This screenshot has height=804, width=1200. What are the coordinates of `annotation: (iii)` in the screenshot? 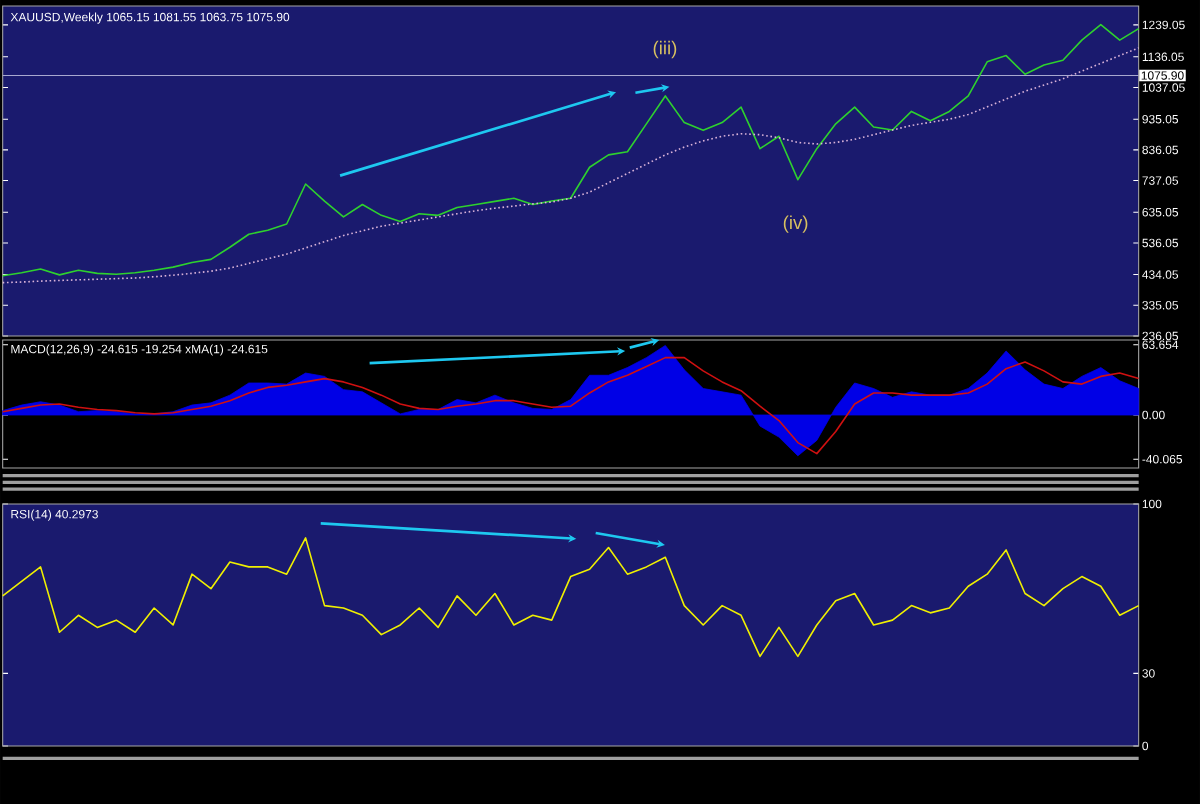 It's located at (665, 49).